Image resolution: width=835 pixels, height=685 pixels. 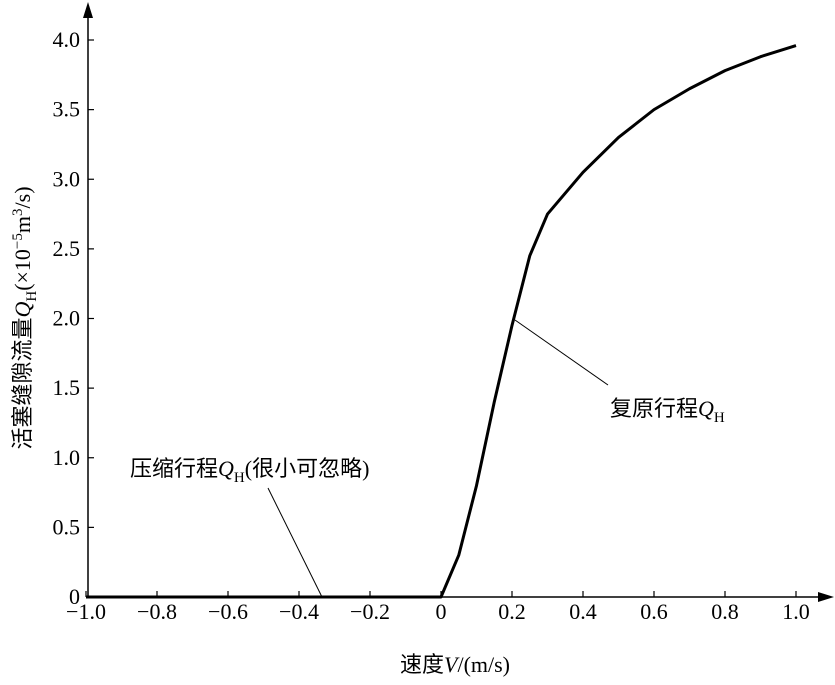 What do you see at coordinates (67, 39) in the screenshot?
I see `y-tick-label: 4.0` at bounding box center [67, 39].